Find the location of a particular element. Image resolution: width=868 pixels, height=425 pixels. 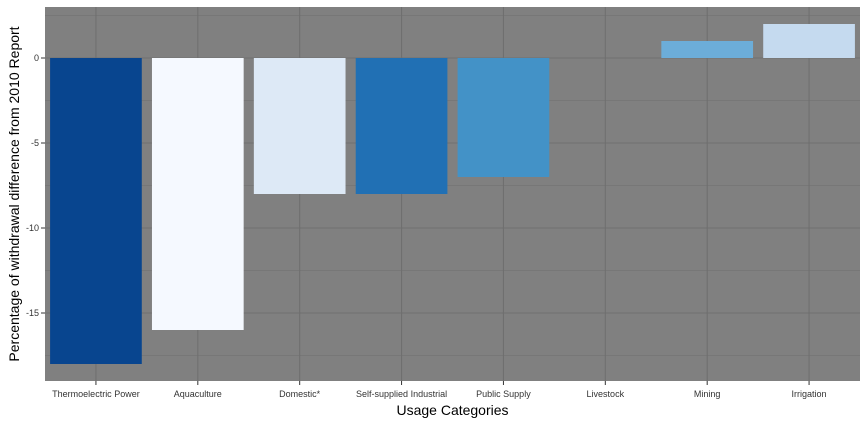

y-axis: 0 -5 -10 -15 is located at coordinates (35, 185).